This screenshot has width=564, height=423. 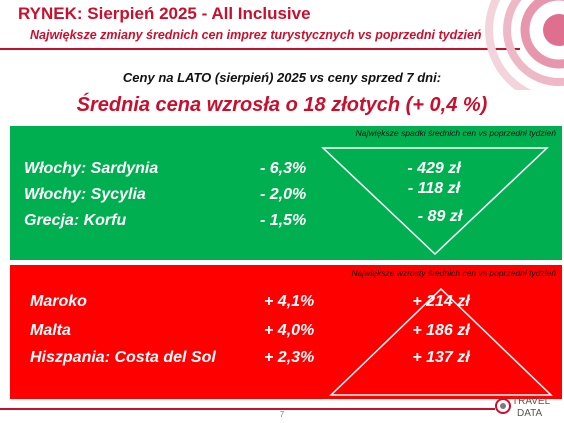 What do you see at coordinates (58, 301) in the screenshot?
I see `increase-destination-1: Maroko` at bounding box center [58, 301].